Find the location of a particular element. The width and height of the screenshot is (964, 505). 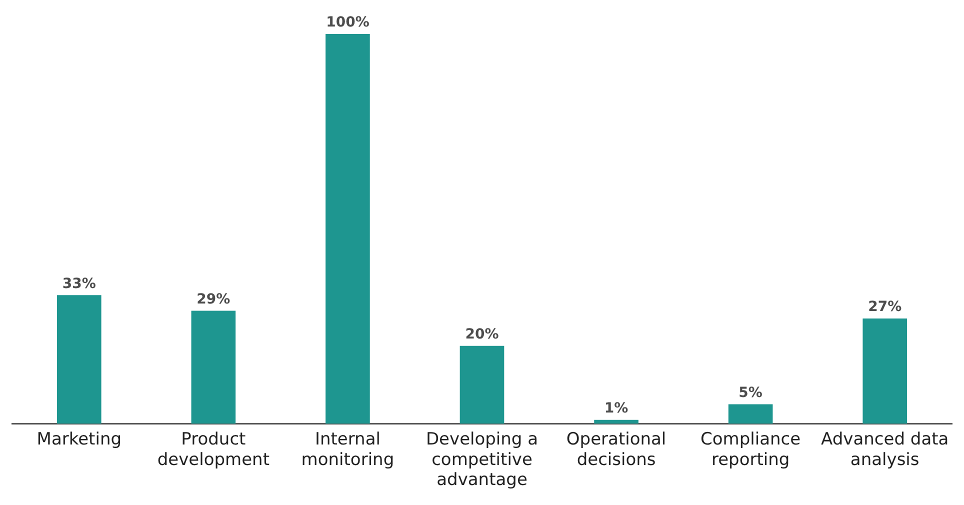

x-tick-label: Internal monitoring is located at coordinates (347, 449).